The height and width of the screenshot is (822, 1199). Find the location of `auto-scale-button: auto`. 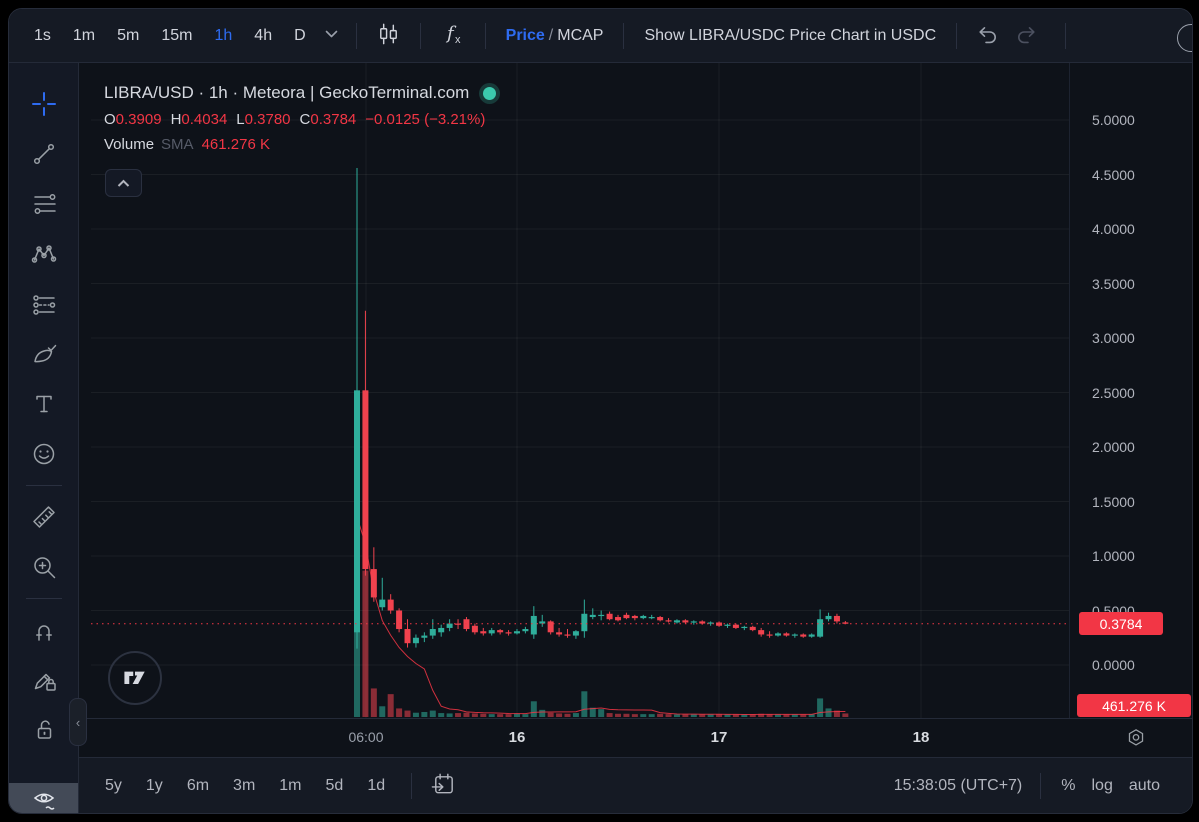

auto-scale-button: auto is located at coordinates (1144, 786).